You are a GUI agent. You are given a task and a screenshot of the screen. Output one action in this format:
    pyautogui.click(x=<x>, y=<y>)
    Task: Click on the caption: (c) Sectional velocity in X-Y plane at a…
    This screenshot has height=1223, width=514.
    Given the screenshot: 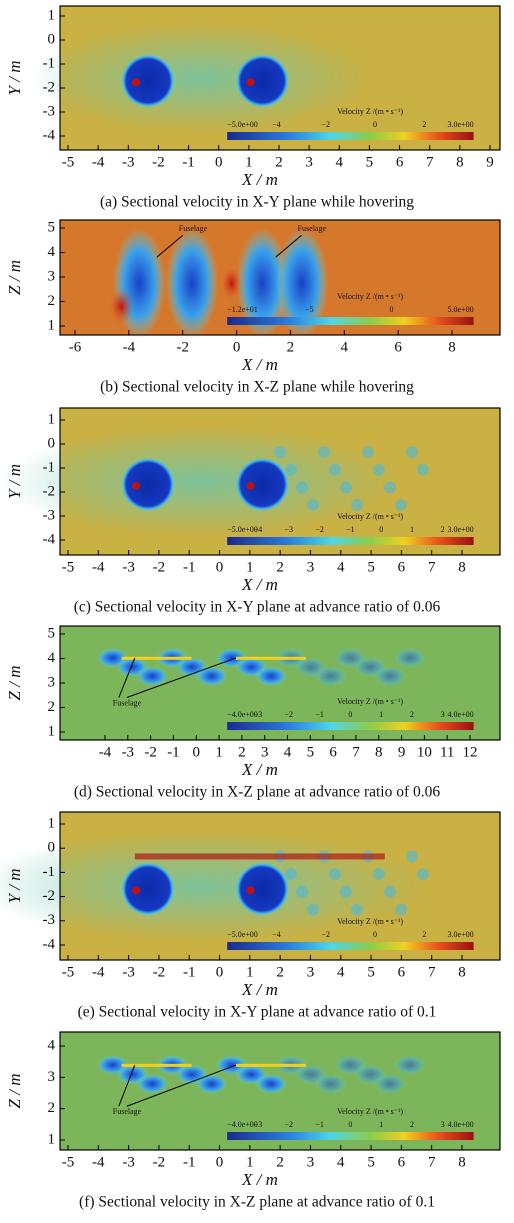 What is the action you would take?
    pyautogui.click(x=257, y=607)
    